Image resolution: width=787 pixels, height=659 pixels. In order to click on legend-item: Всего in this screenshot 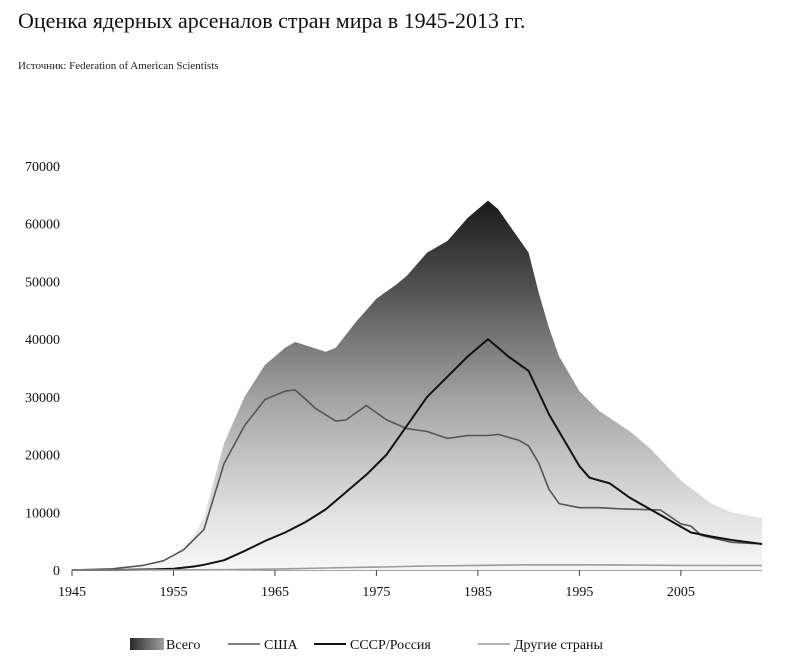, I will do `click(165, 645)`.